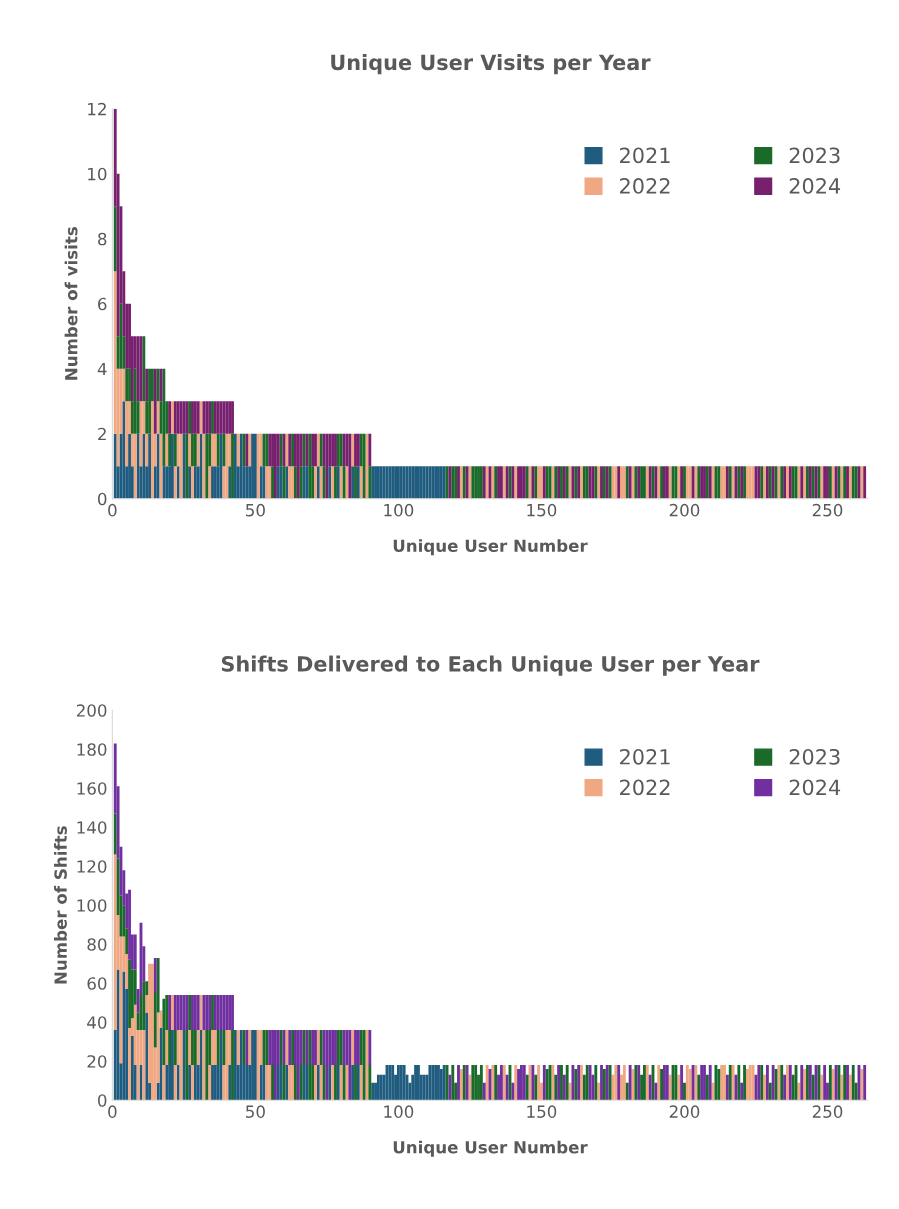  Describe the element at coordinates (102, 434) in the screenshot. I see `y-tick-label: 2` at that location.